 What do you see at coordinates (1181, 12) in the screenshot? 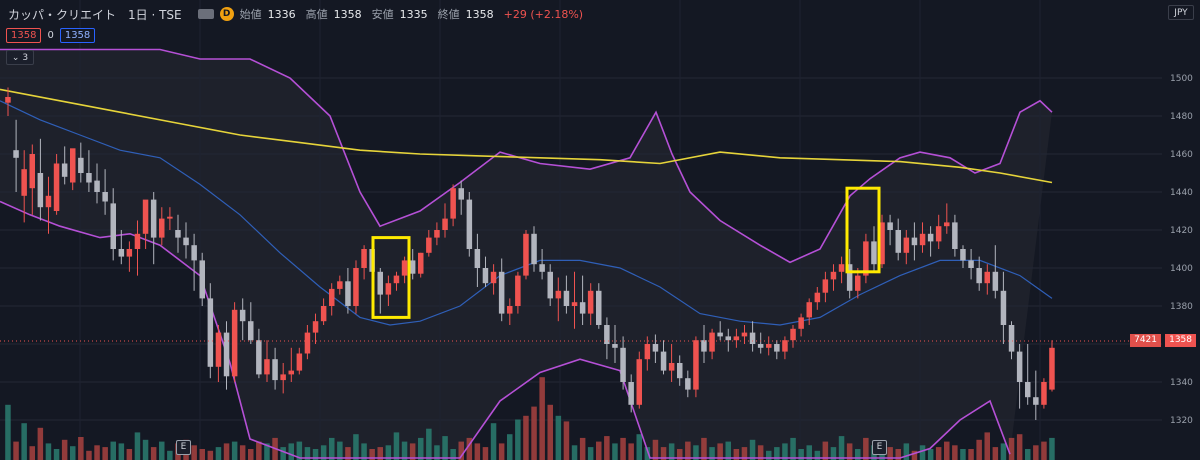
I see `currency-button: JPY` at bounding box center [1181, 12].